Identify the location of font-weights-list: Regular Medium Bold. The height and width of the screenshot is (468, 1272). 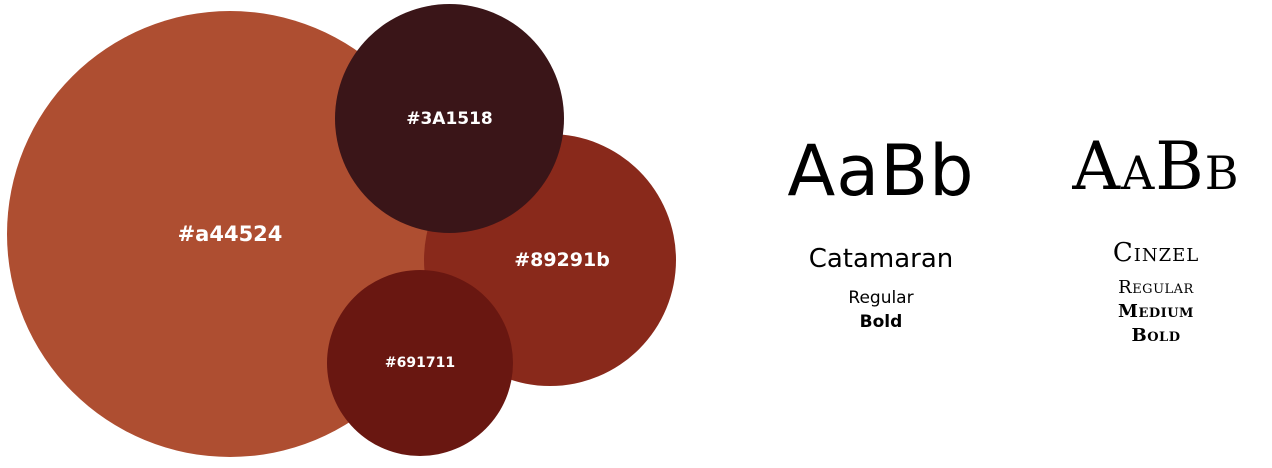
(1156, 312).